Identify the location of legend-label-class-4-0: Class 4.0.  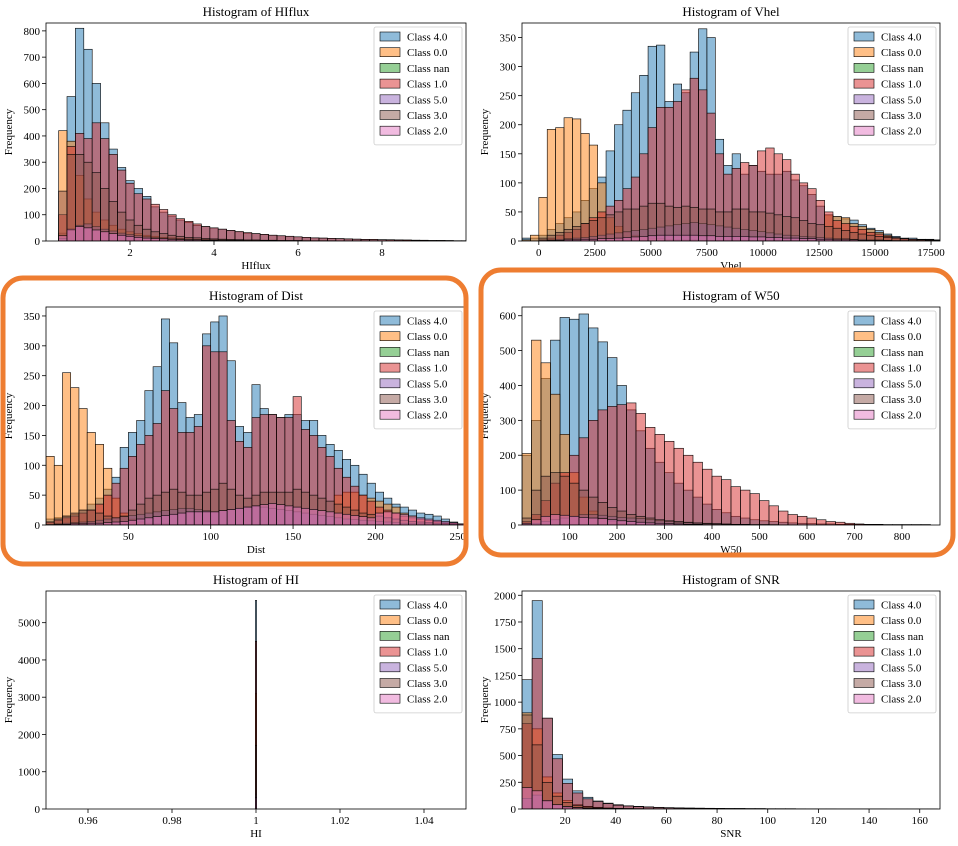
(427, 322).